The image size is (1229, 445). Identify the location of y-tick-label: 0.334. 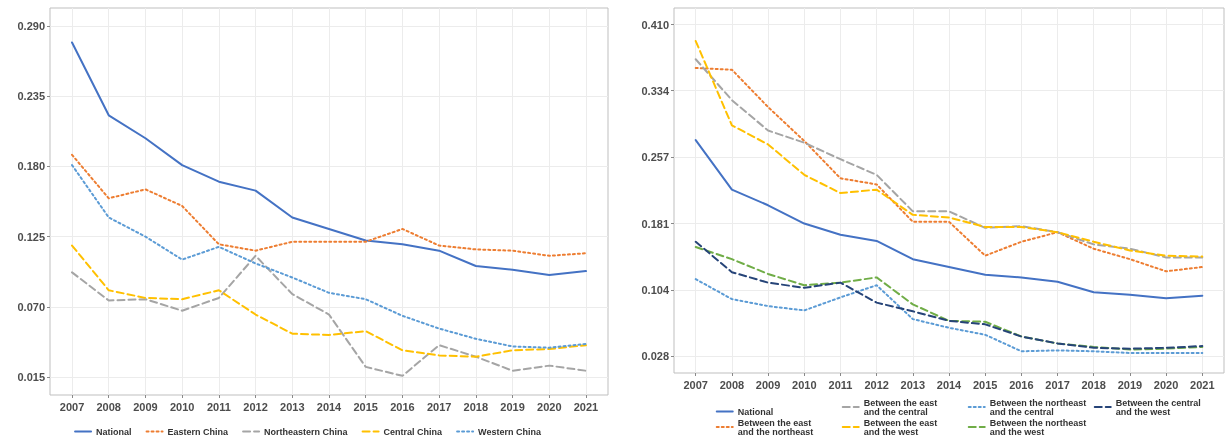
(655, 90).